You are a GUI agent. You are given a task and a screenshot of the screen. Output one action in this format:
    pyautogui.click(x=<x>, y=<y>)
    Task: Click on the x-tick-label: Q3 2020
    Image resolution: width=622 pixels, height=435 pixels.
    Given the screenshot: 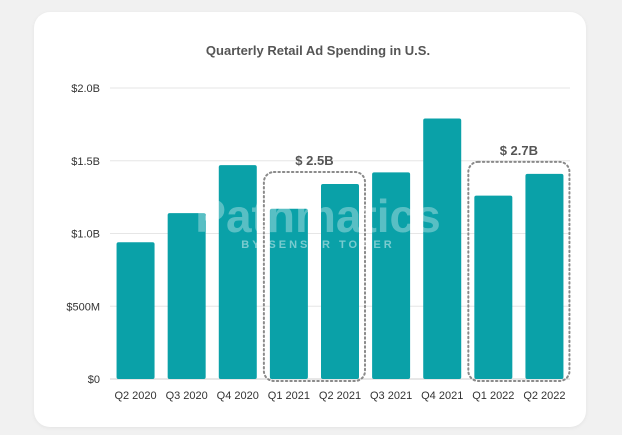 What is the action you would take?
    pyautogui.click(x=187, y=396)
    